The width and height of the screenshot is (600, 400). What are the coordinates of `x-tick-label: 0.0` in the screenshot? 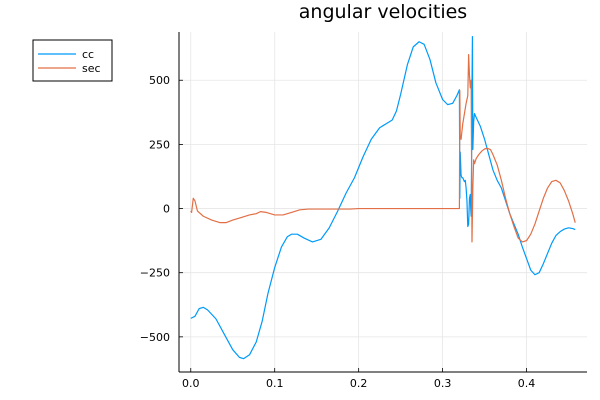 It's located at (191, 383).